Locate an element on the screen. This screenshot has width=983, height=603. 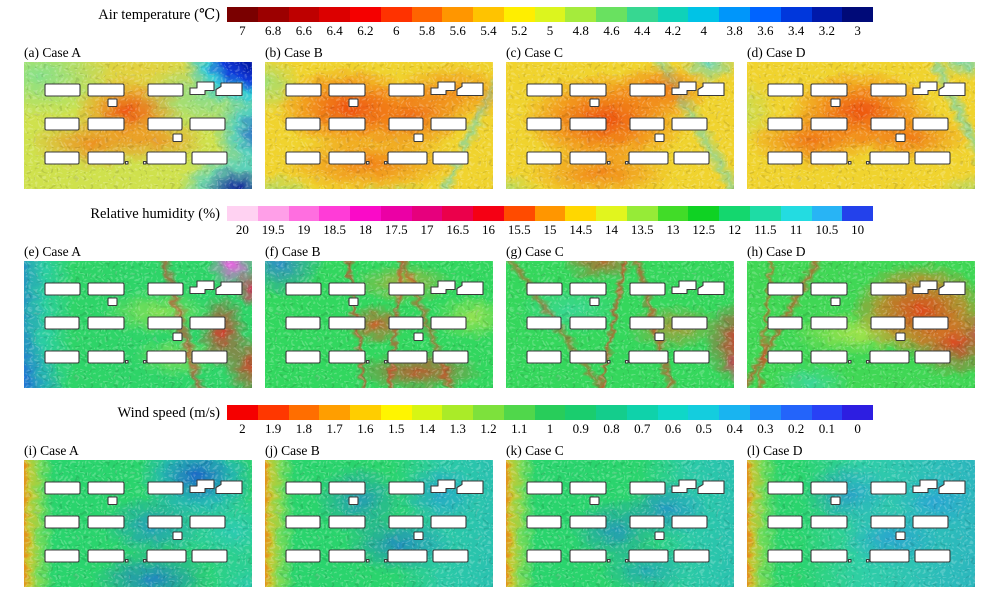
colorbar-tick-label: 0.3 is located at coordinates (765, 428).